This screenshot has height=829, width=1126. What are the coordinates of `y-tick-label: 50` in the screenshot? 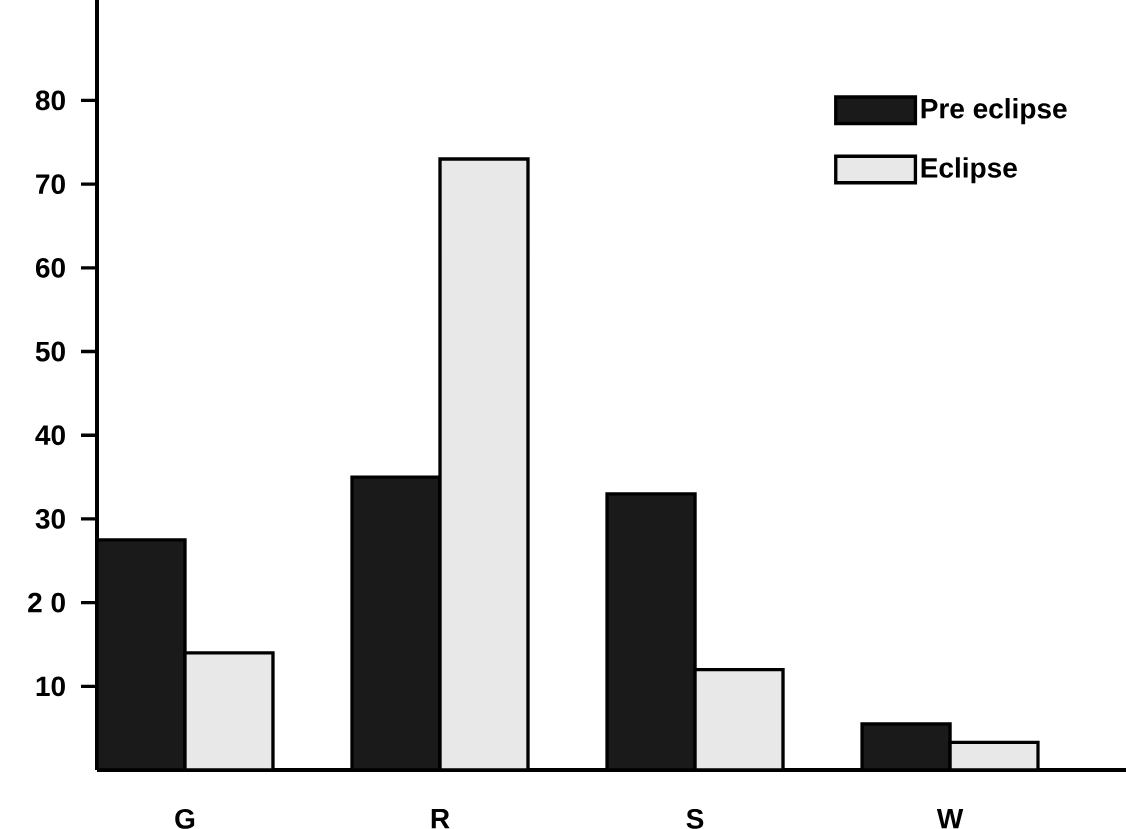 It's located at (50, 351).